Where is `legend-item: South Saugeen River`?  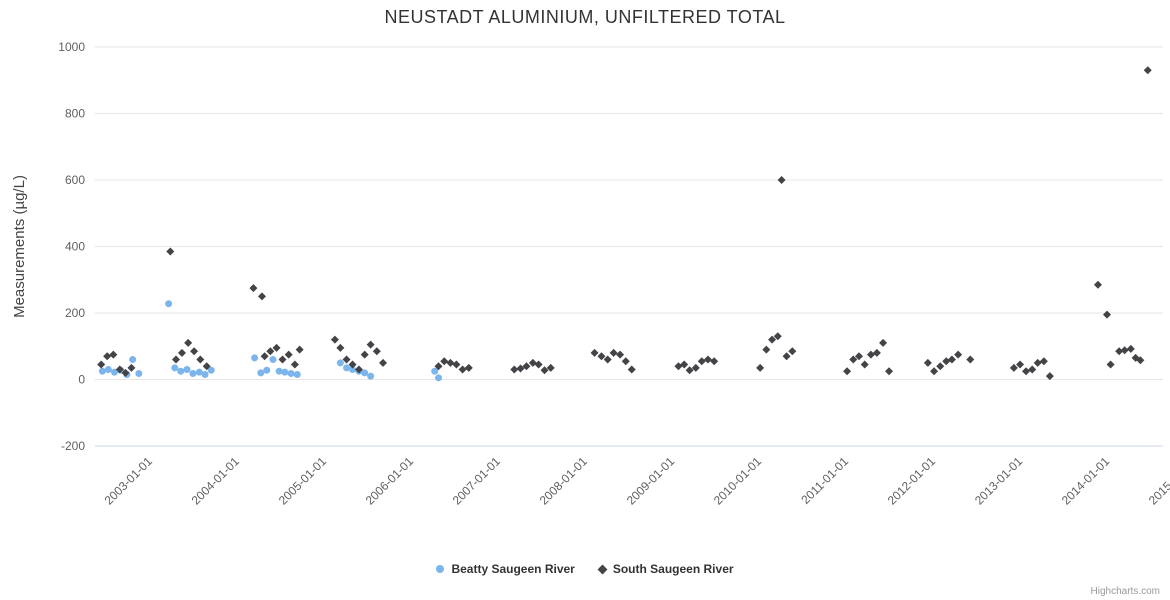
legend-item: South Saugeen River is located at coordinates (665, 569).